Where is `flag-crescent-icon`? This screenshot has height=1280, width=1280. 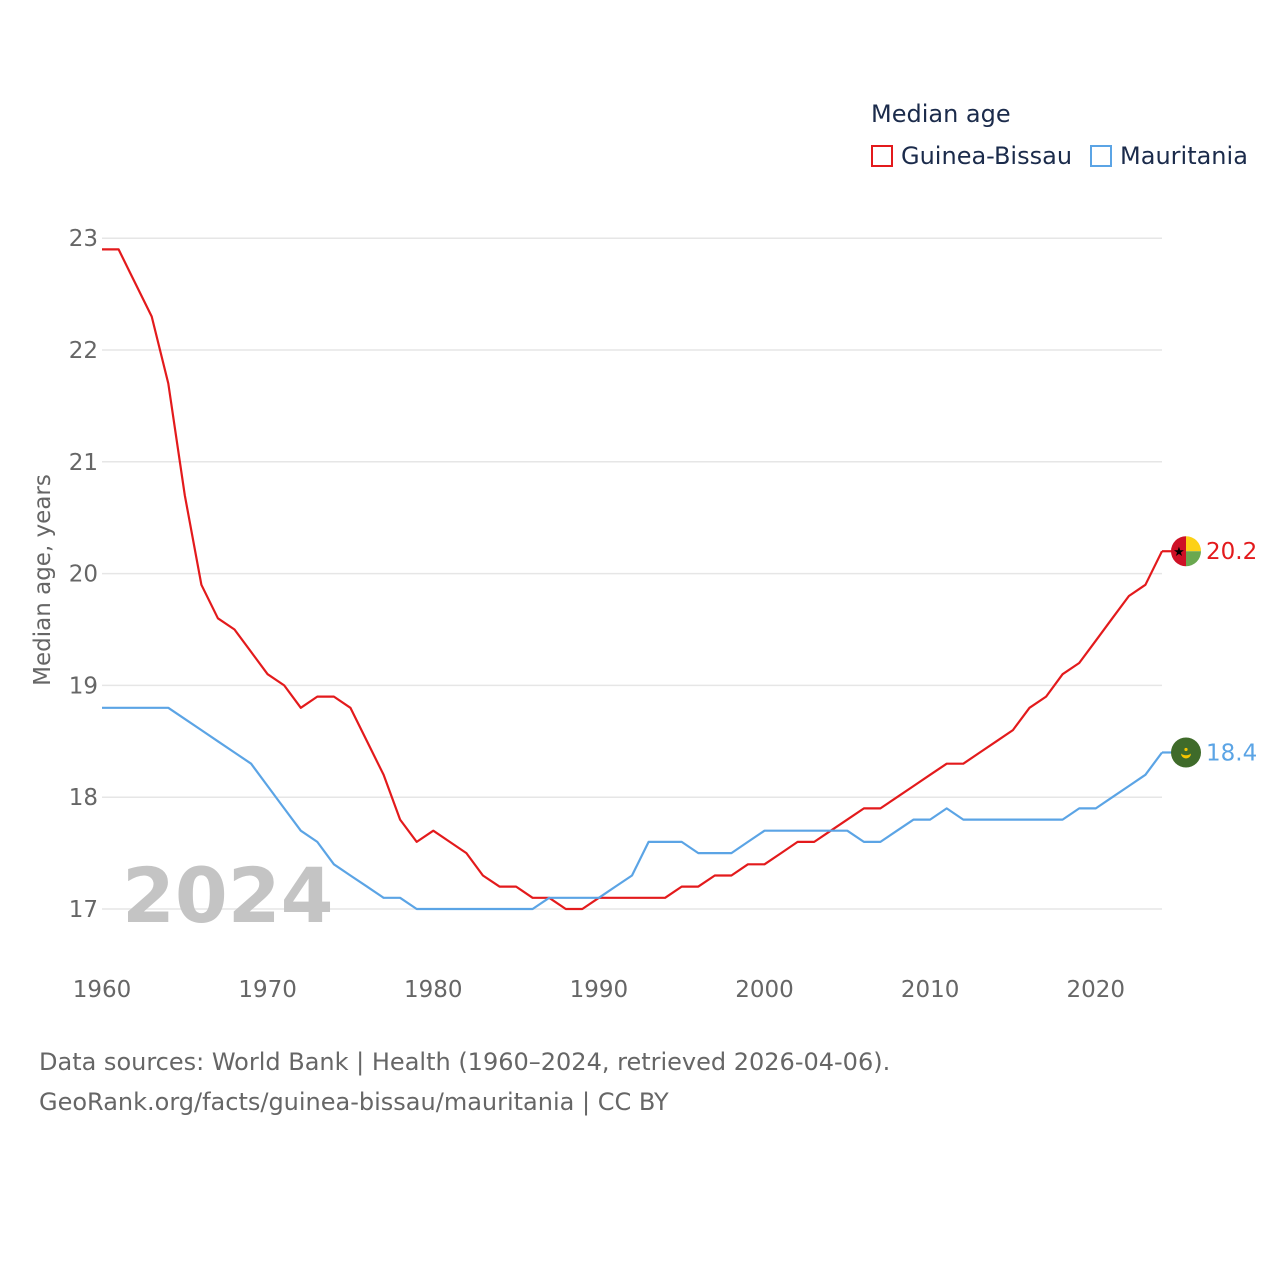
flag-crescent-icon is located at coordinates (1186, 756).